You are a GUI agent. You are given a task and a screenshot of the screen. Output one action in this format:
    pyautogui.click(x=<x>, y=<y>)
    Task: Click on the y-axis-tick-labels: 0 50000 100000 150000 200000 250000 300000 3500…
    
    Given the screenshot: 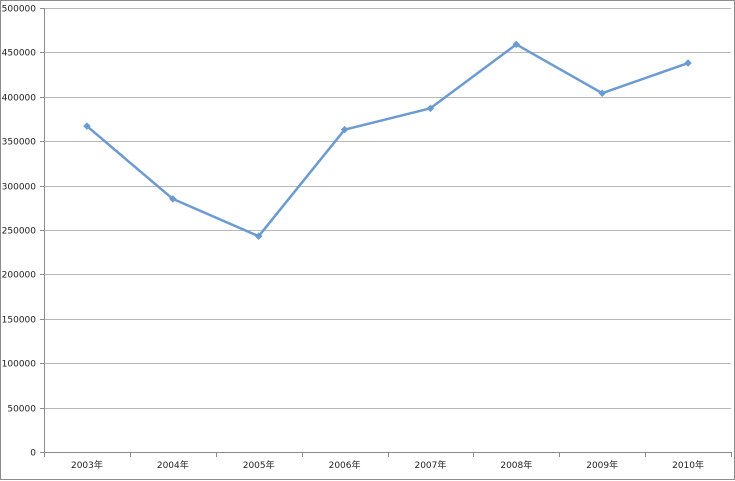 What is the action you would take?
    pyautogui.click(x=19, y=232)
    